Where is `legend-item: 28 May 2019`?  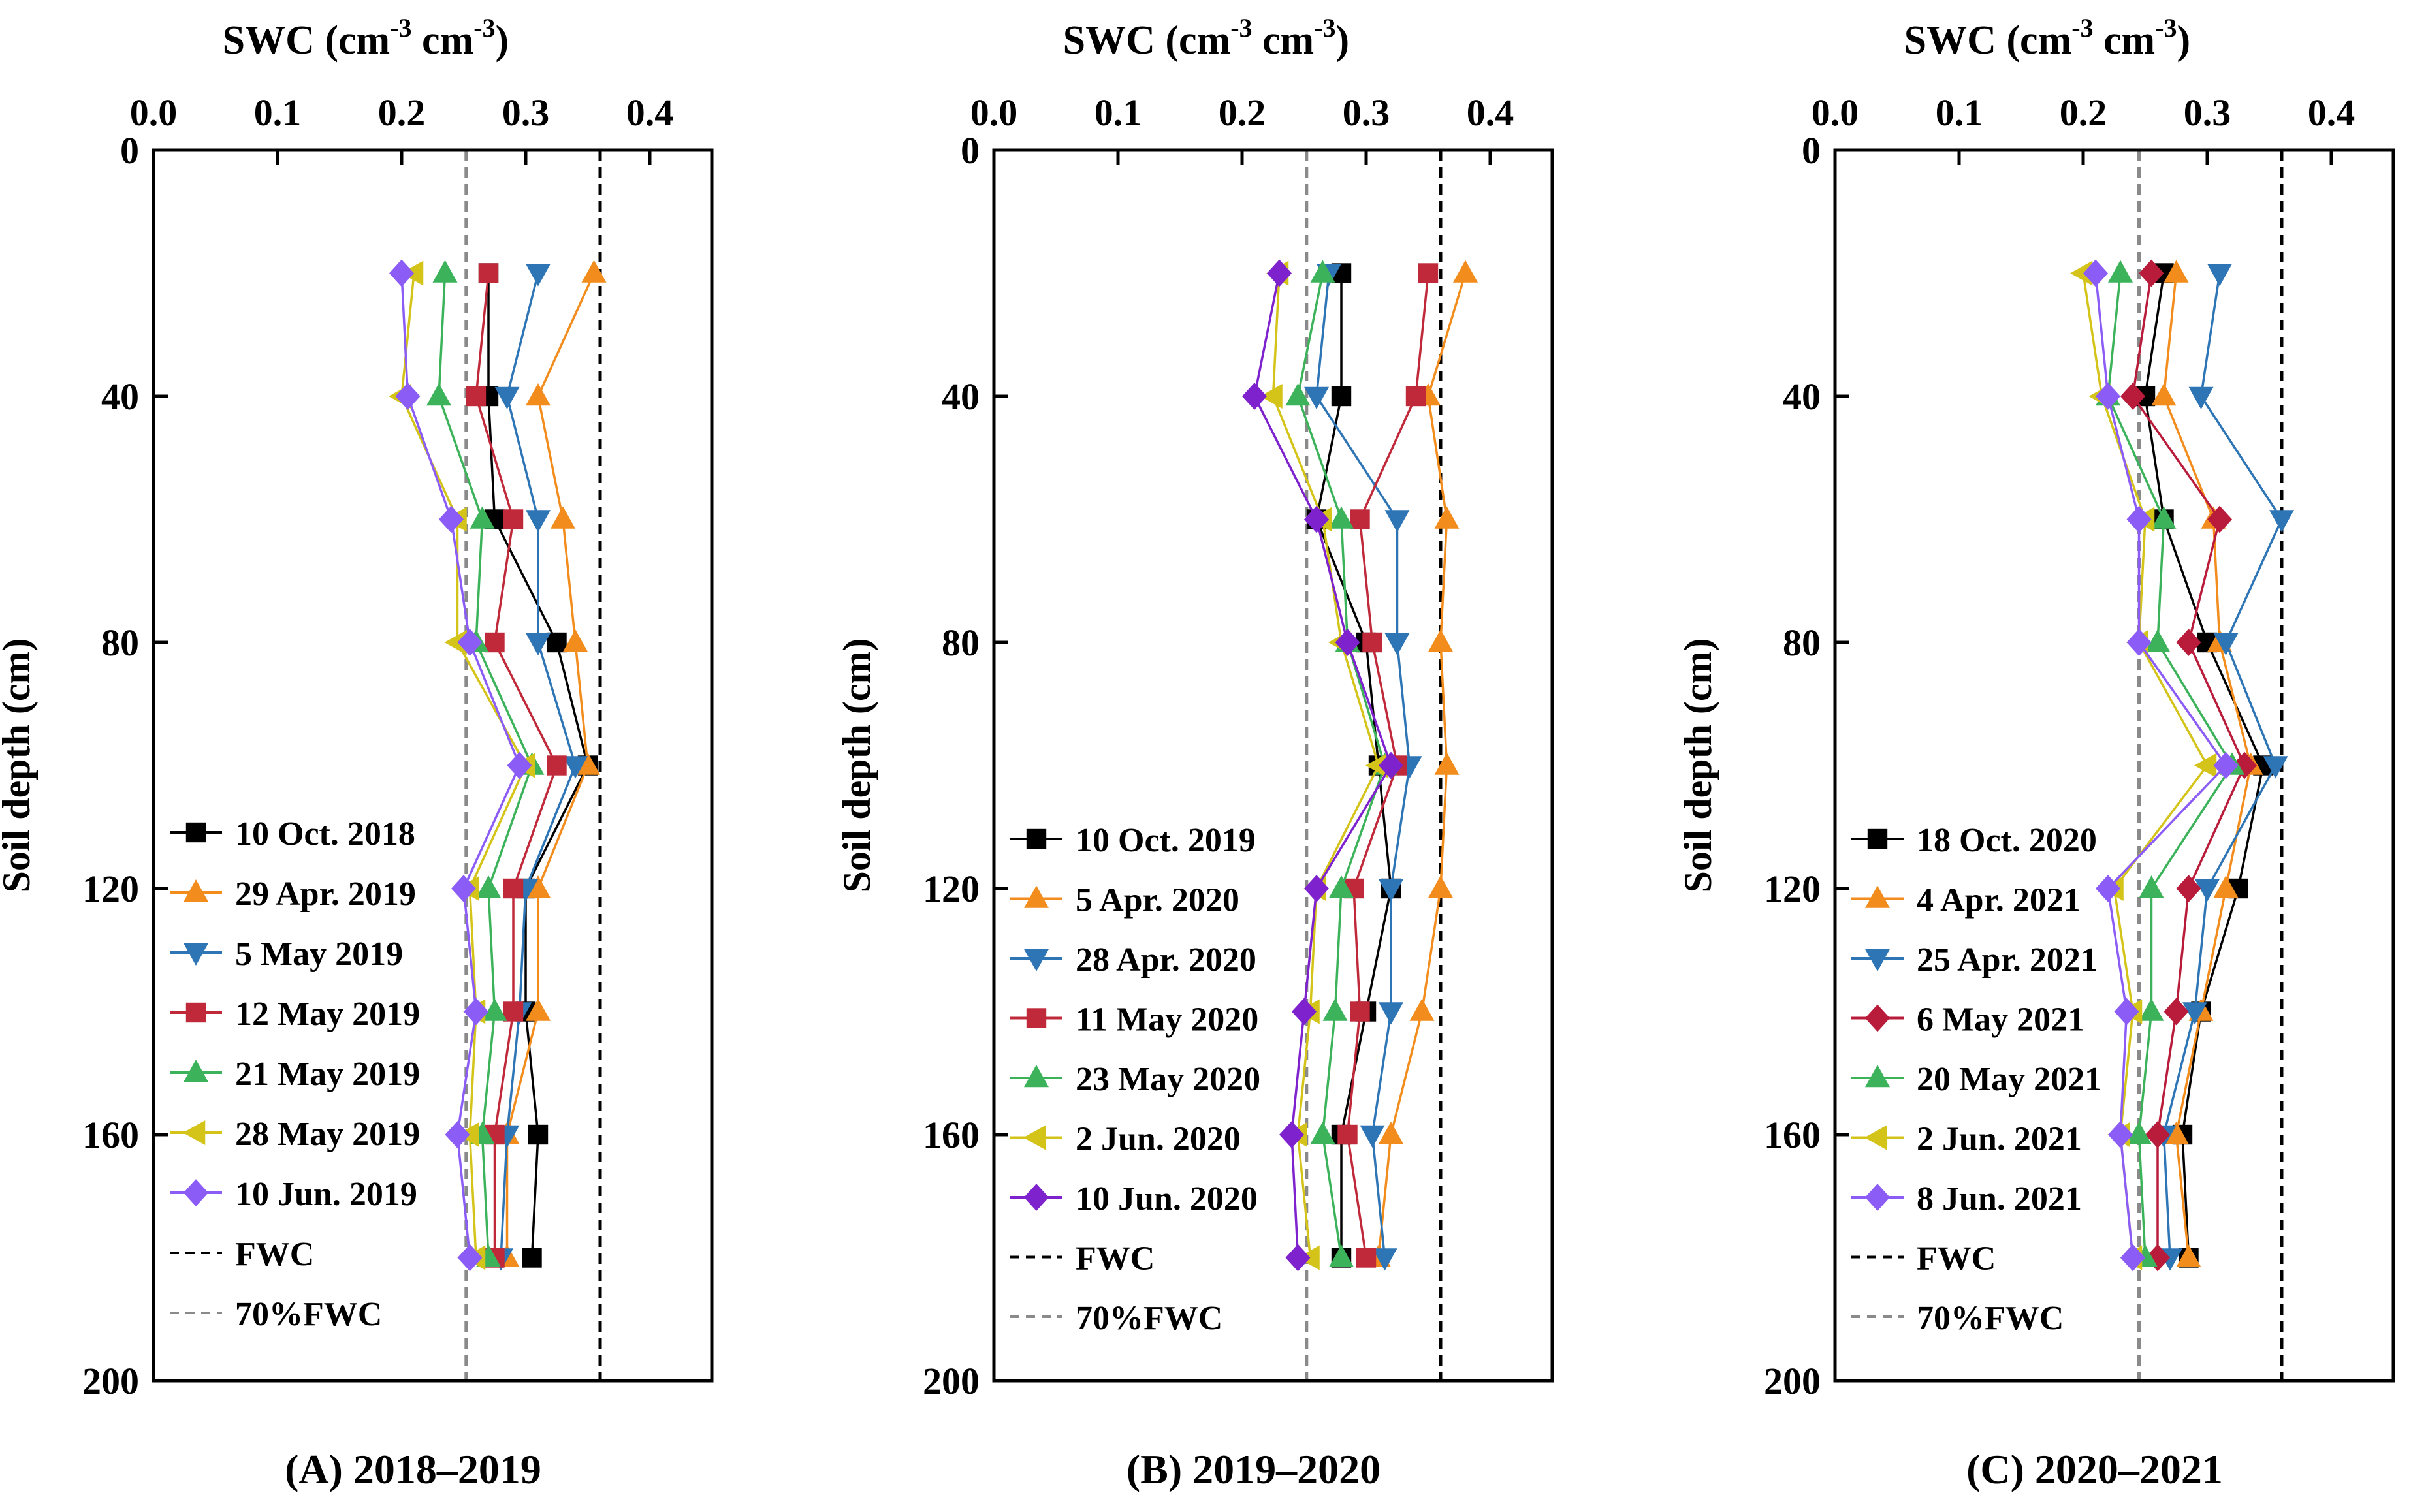
legend-item: 28 May 2019 is located at coordinates (295, 1135).